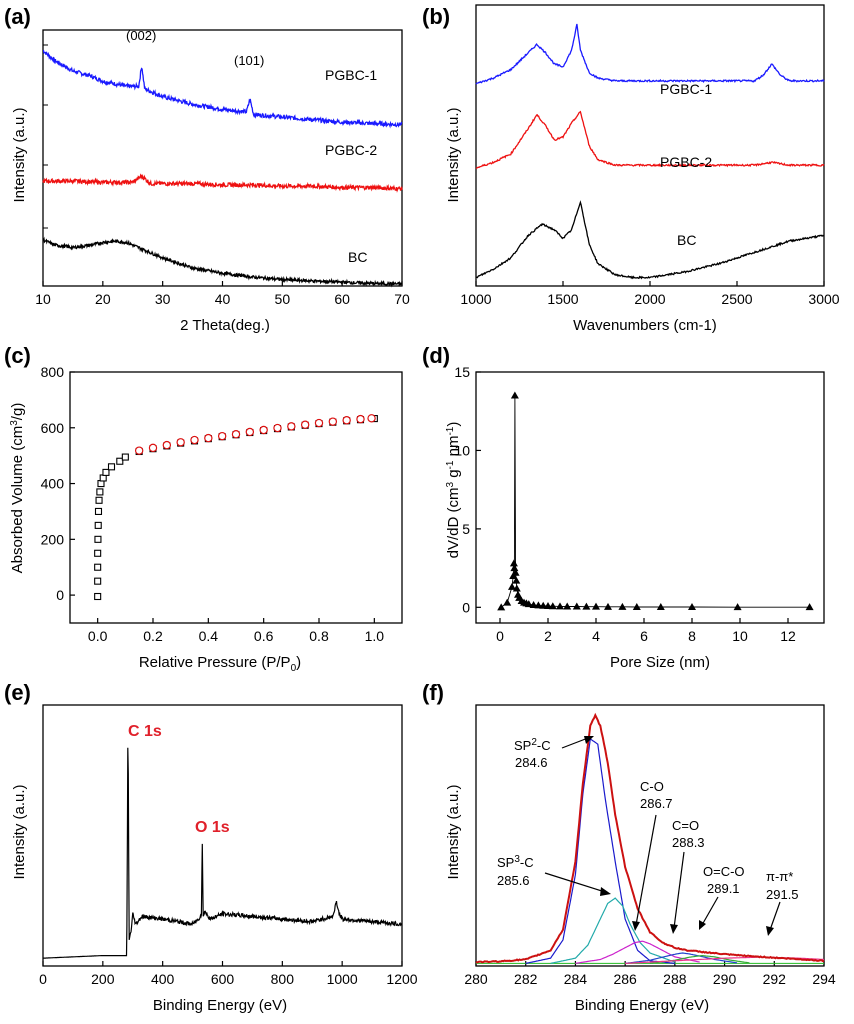 This screenshot has width=854, height=1024. What do you see at coordinates (605, 891) in the screenshot?
I see `arrowhead-sp3` at bounding box center [605, 891].